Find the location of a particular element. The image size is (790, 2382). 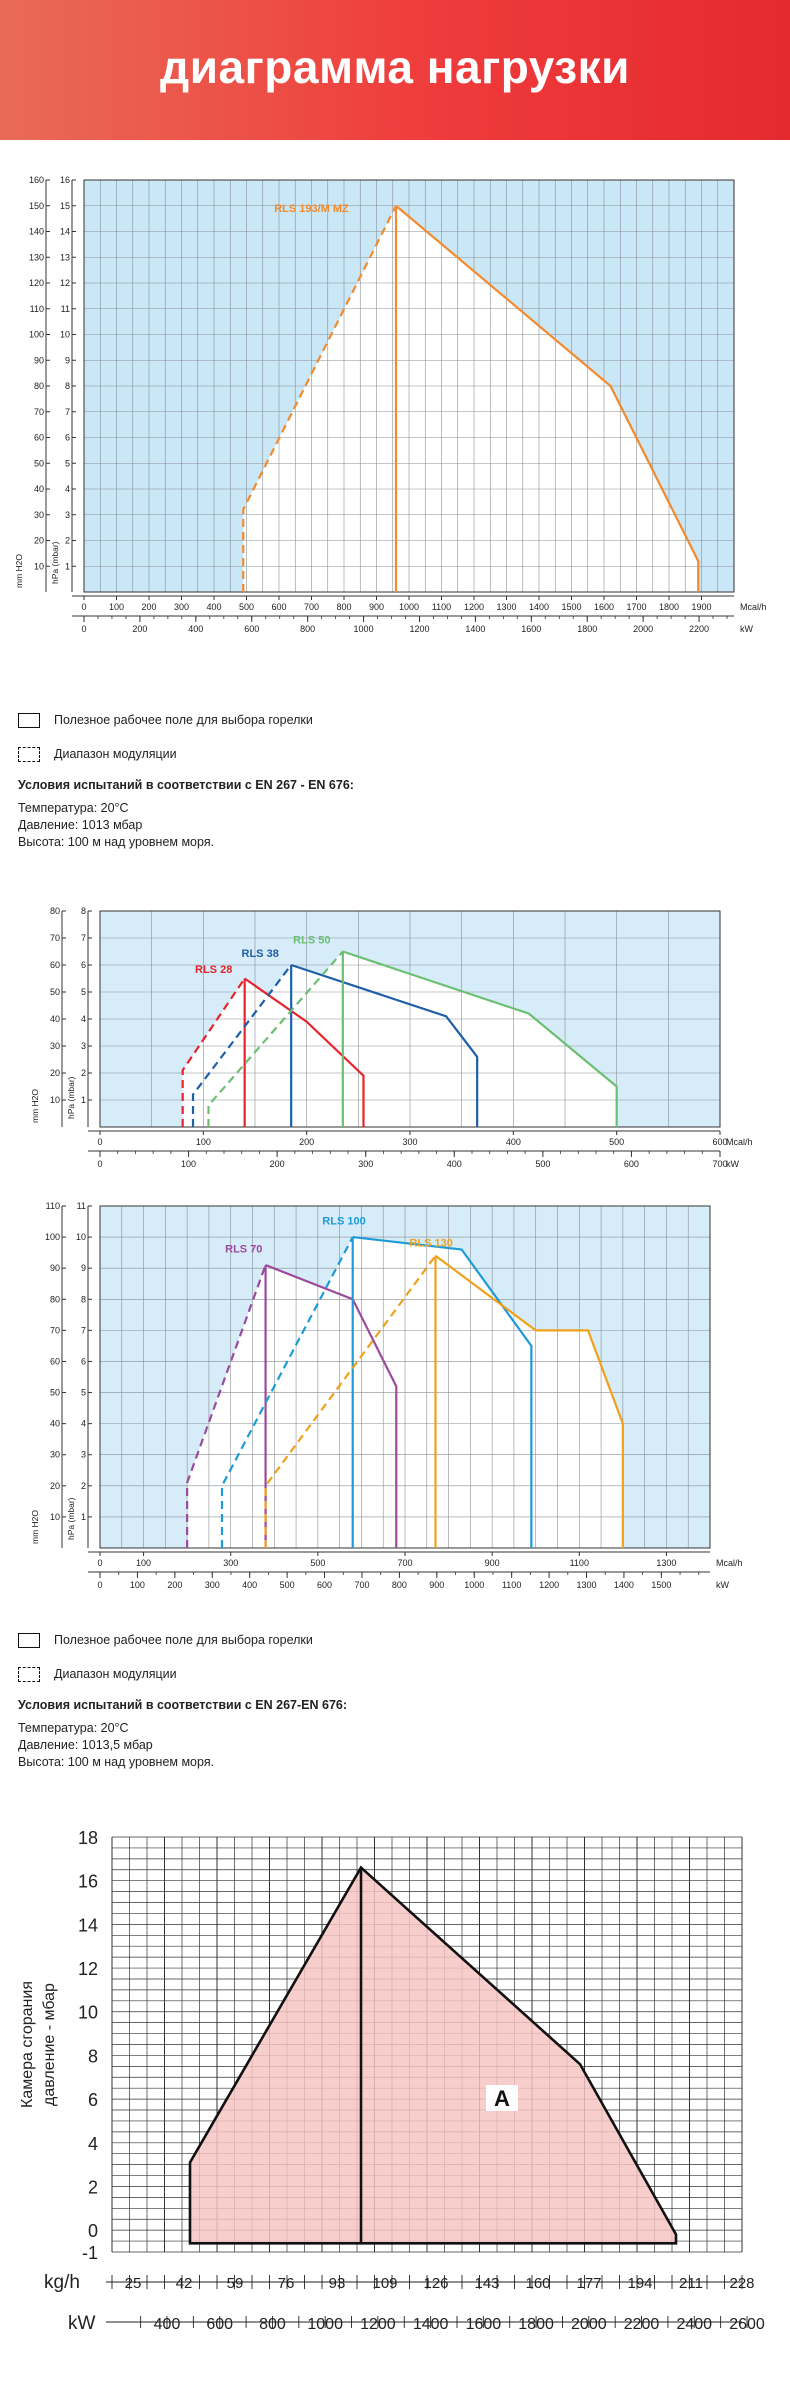

solid-box-icon is located at coordinates (29, 720).